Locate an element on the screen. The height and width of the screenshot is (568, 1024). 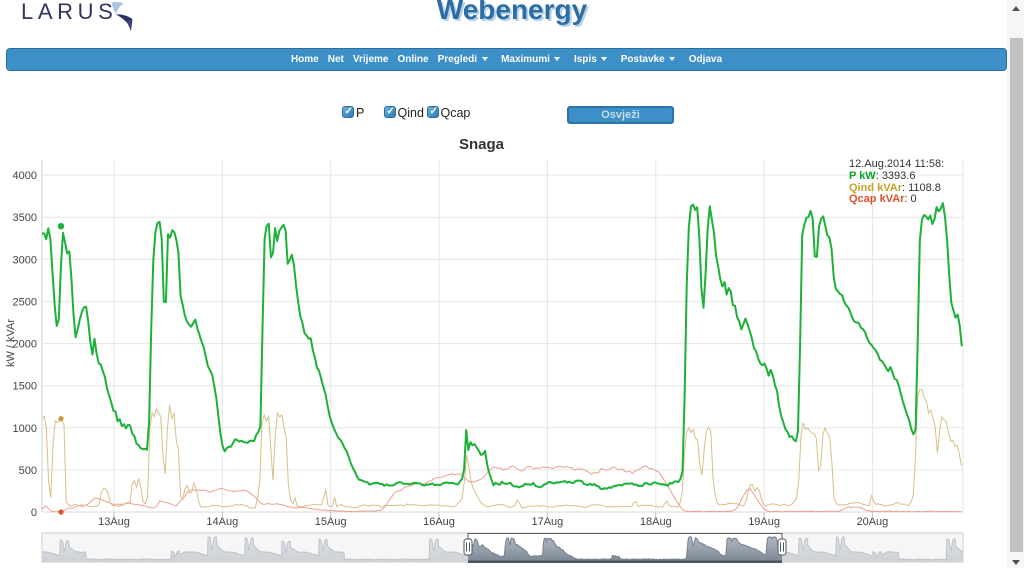
svg-text: 1000 is located at coordinates (25, 429).